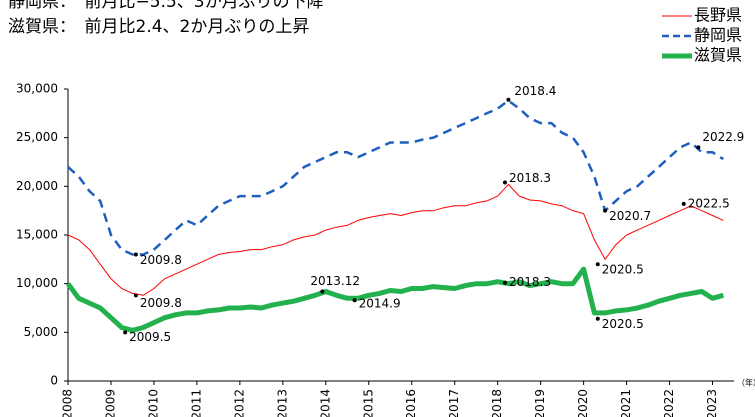 This screenshot has width=755, height=417. Describe the element at coordinates (153, 403) in the screenshot. I see `x-tick-label: 2010` at that location.